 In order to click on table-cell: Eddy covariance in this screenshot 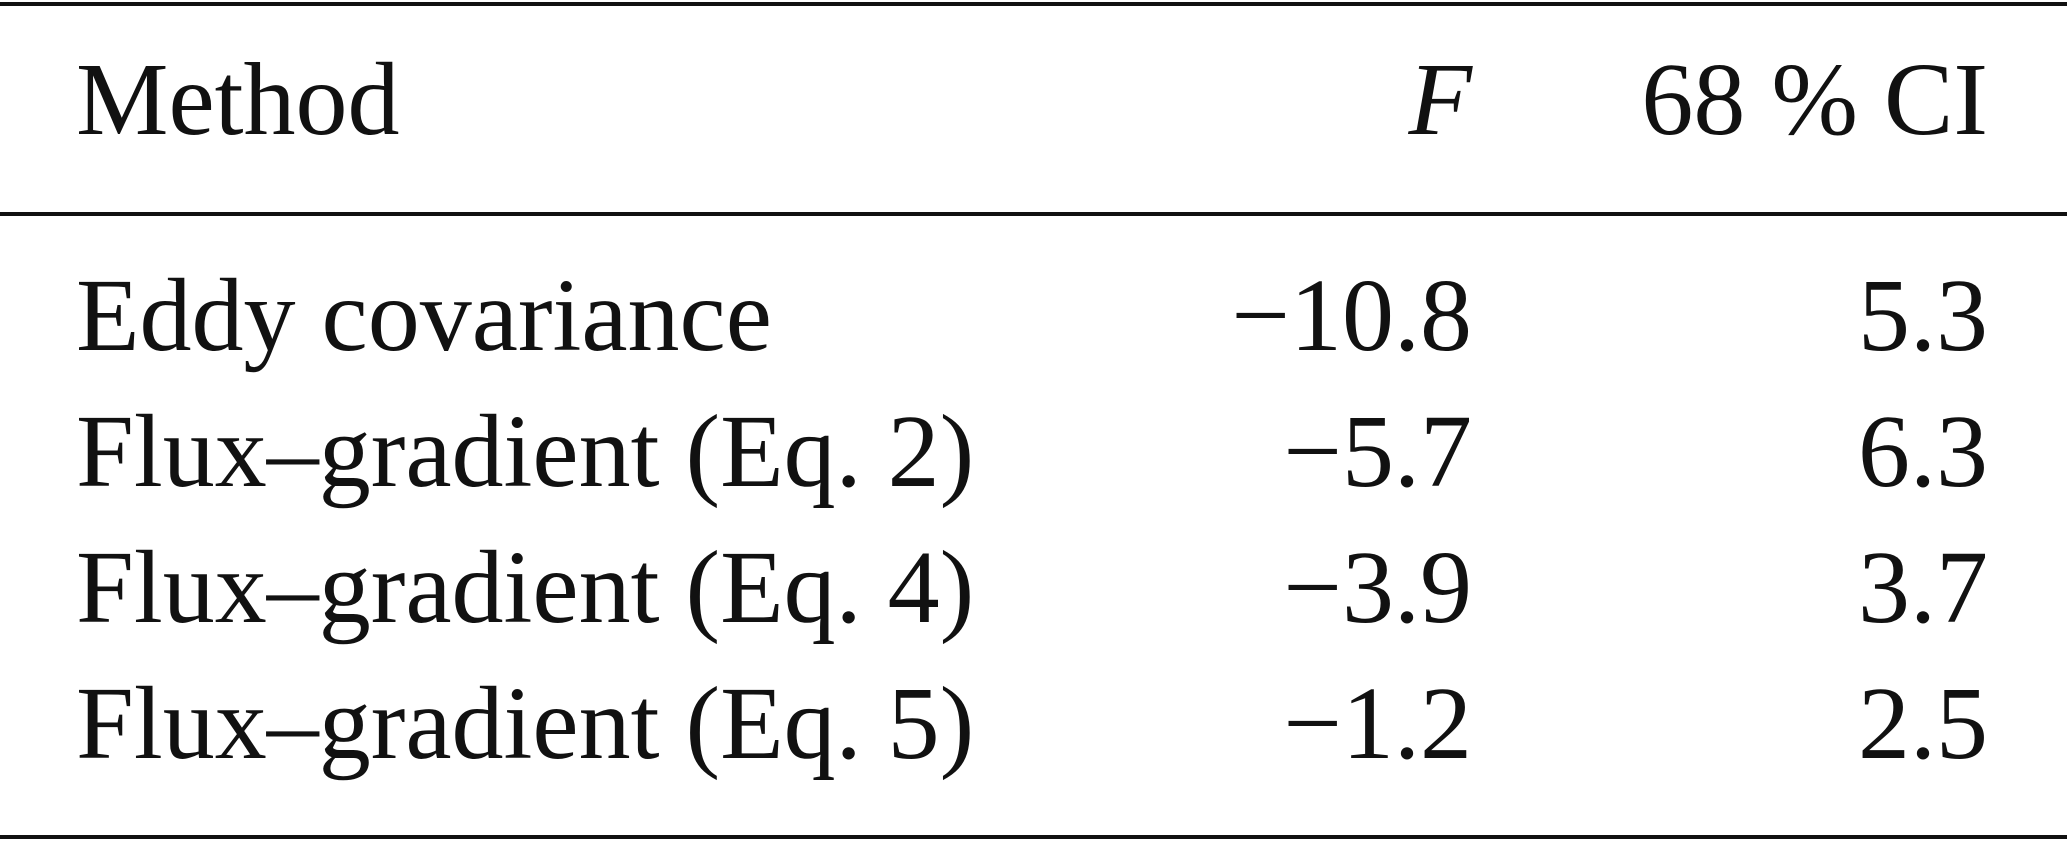, I will do `click(424, 315)`.